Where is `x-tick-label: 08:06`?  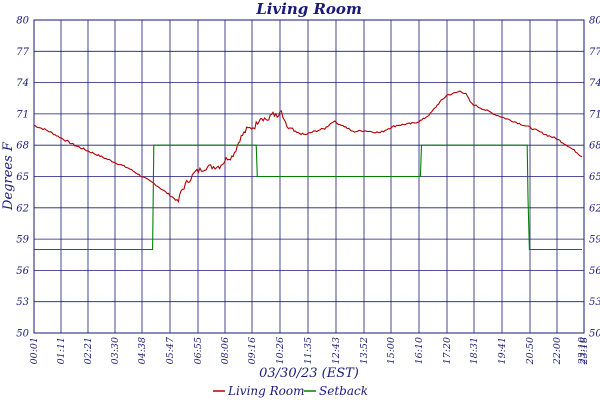 x-tick-label: 08:06 is located at coordinates (225, 350).